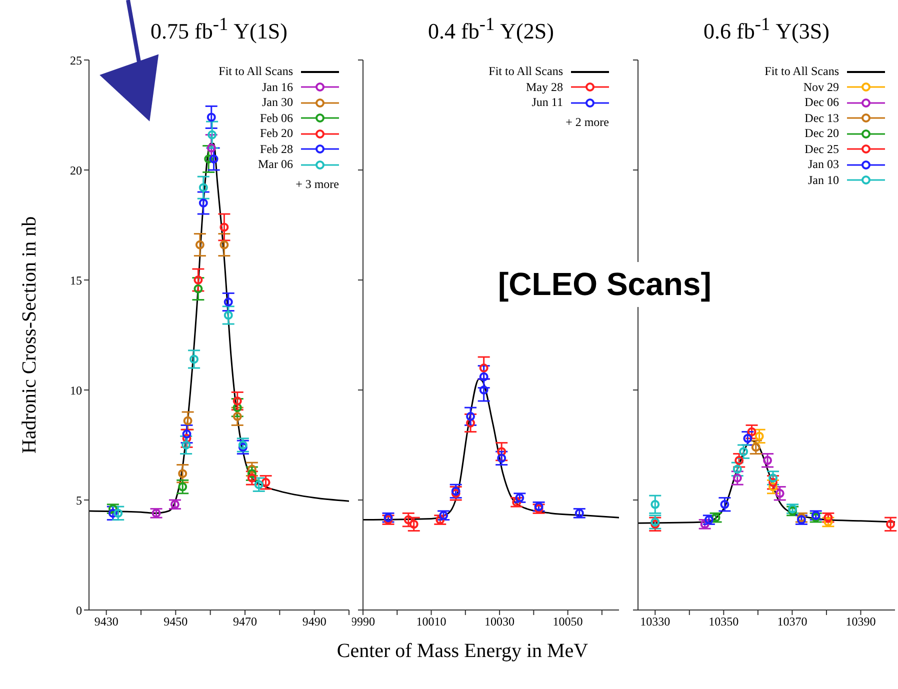 The image size is (898, 689). I want to click on x-tick-label: 10370, so click(792, 621).